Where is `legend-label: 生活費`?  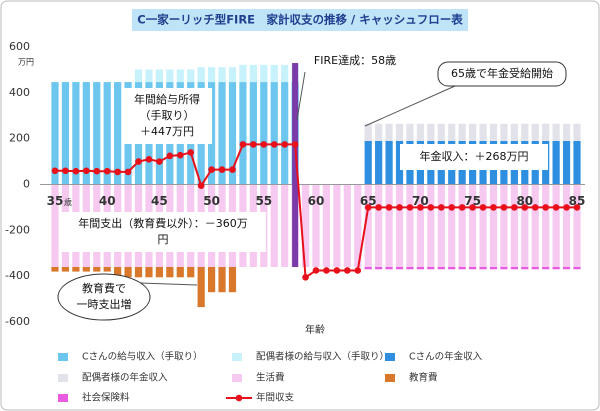 legend-label: 生活費 is located at coordinates (270, 378).